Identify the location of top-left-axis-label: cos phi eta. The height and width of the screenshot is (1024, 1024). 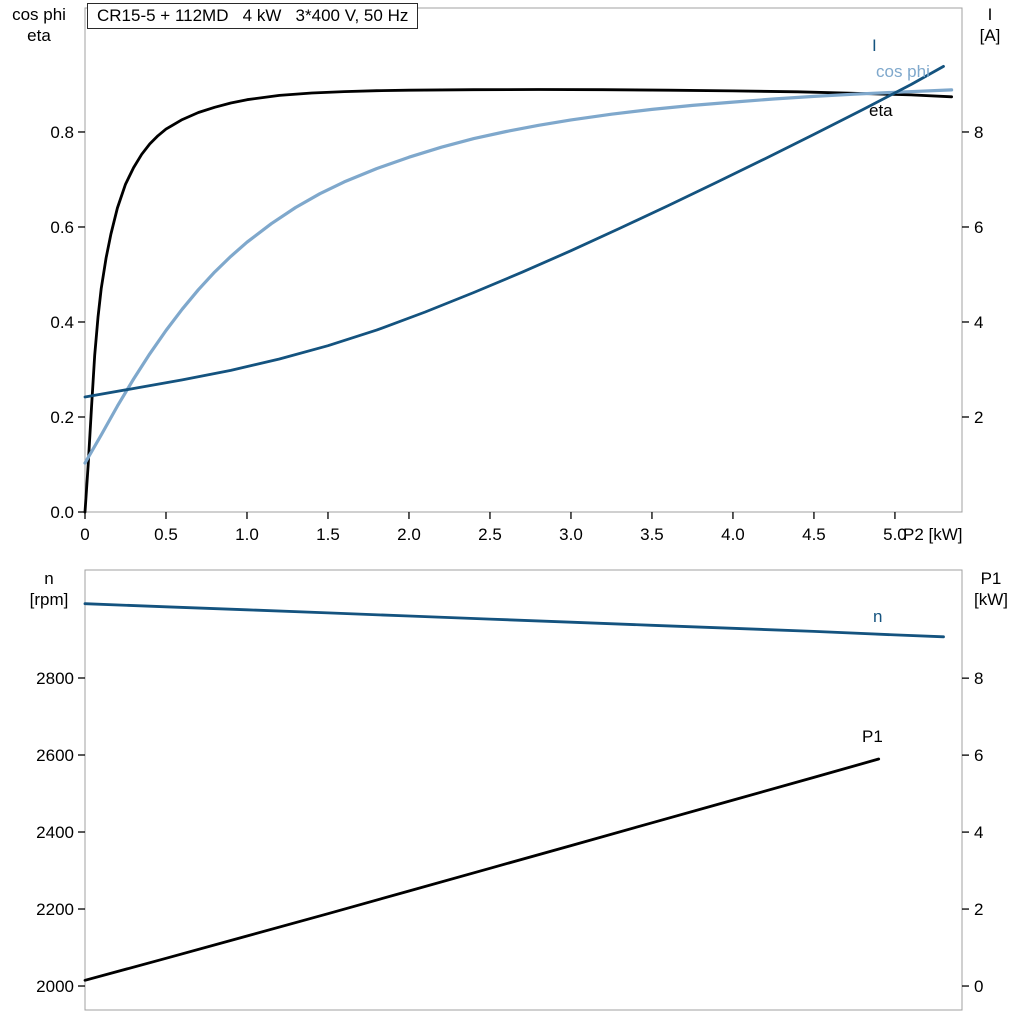
(39, 25).